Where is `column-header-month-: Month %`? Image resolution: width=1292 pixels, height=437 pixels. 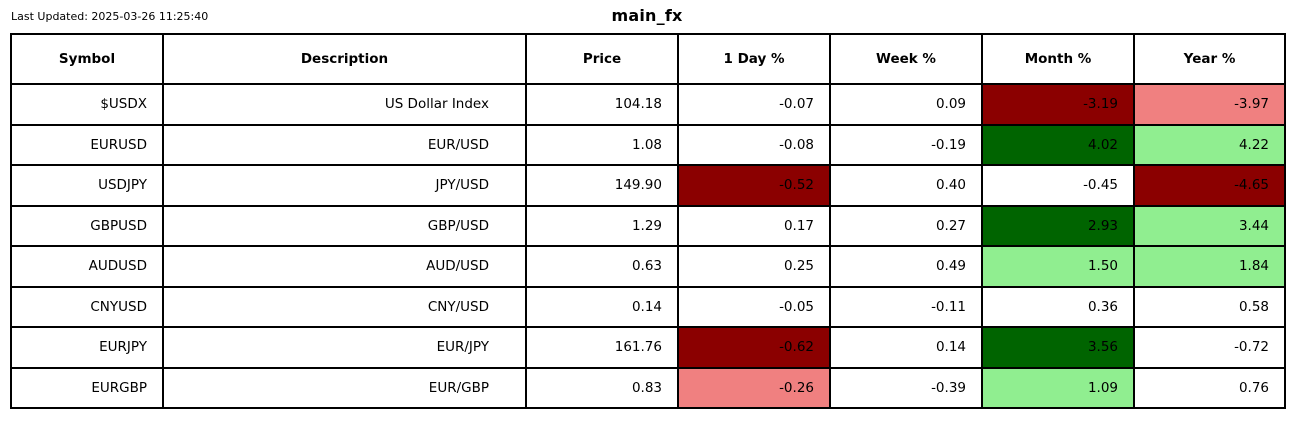
column-header-month-: Month % is located at coordinates (1058, 59).